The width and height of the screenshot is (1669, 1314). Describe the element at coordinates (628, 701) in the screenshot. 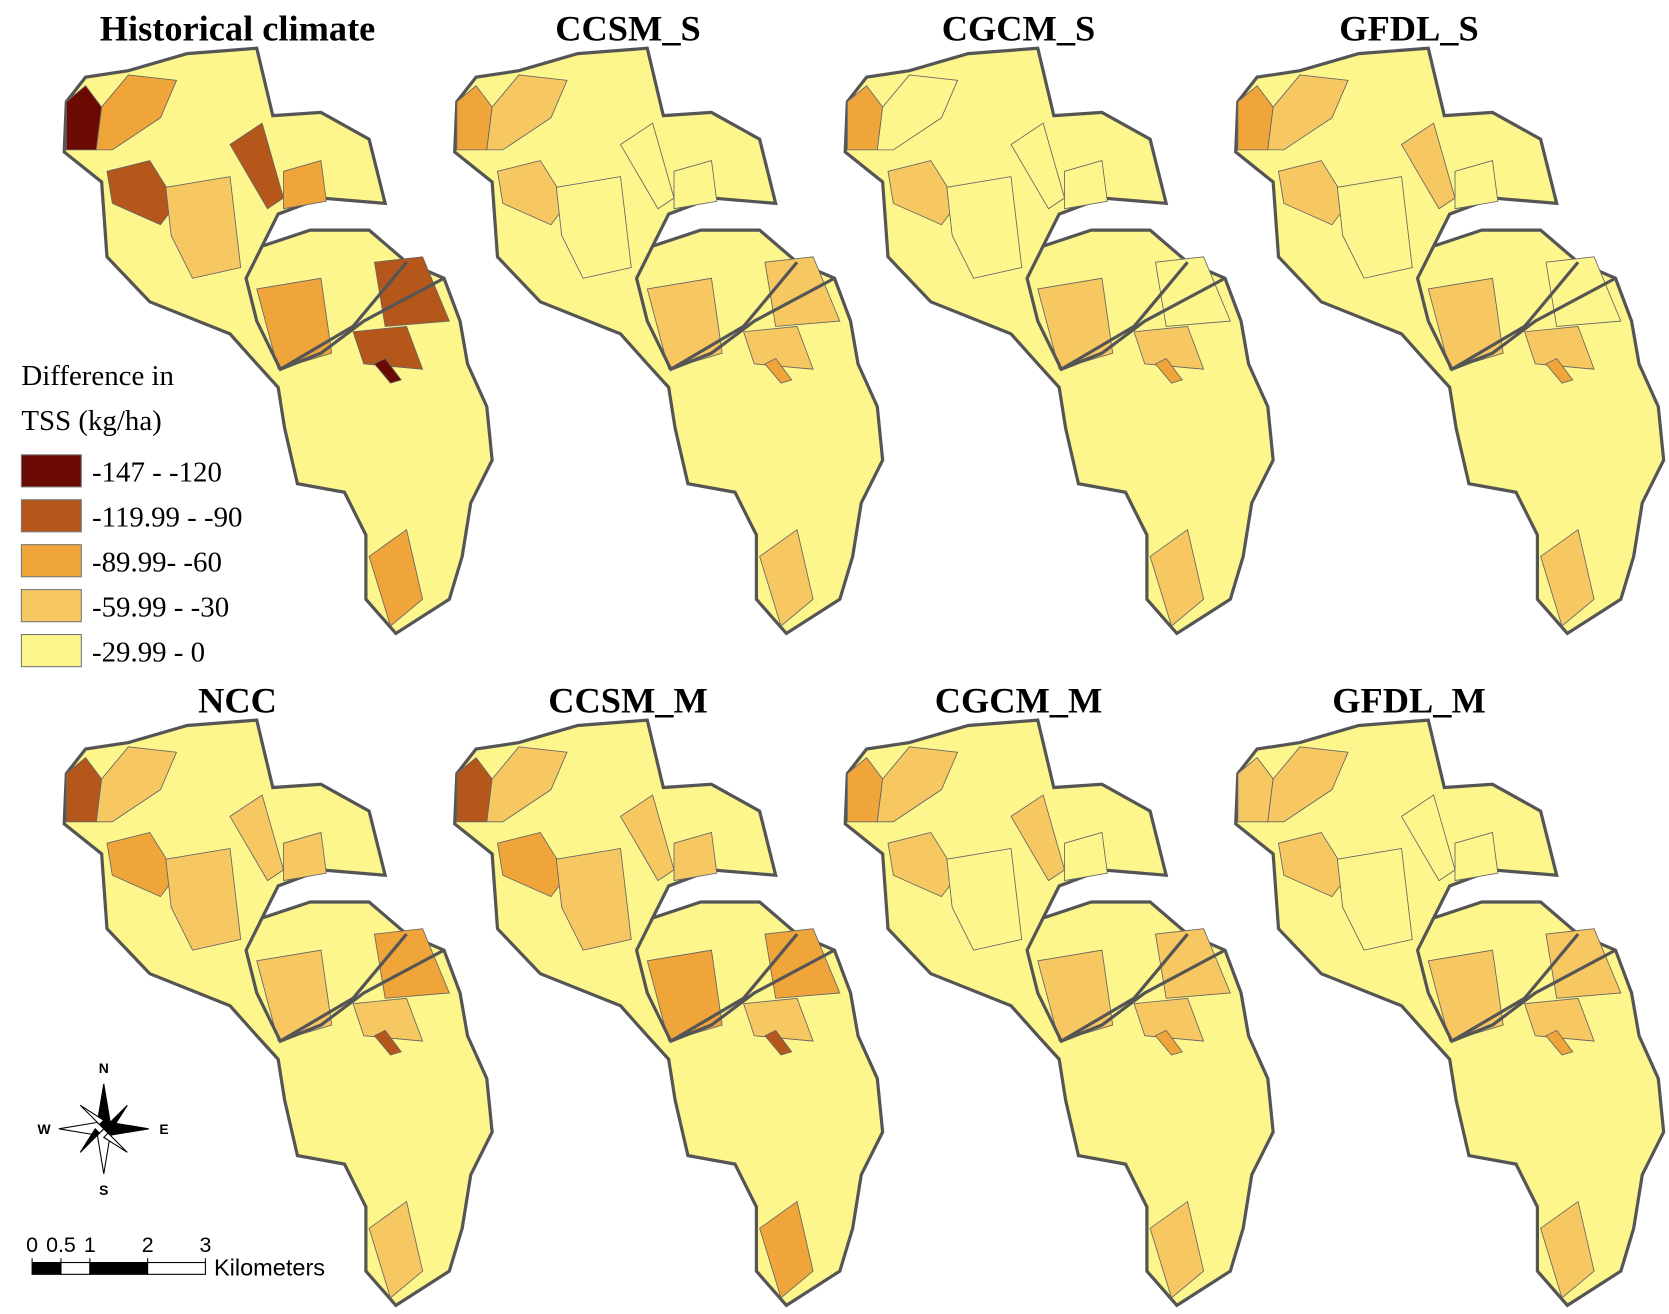

I see `panel-title: CCSM_M` at that location.